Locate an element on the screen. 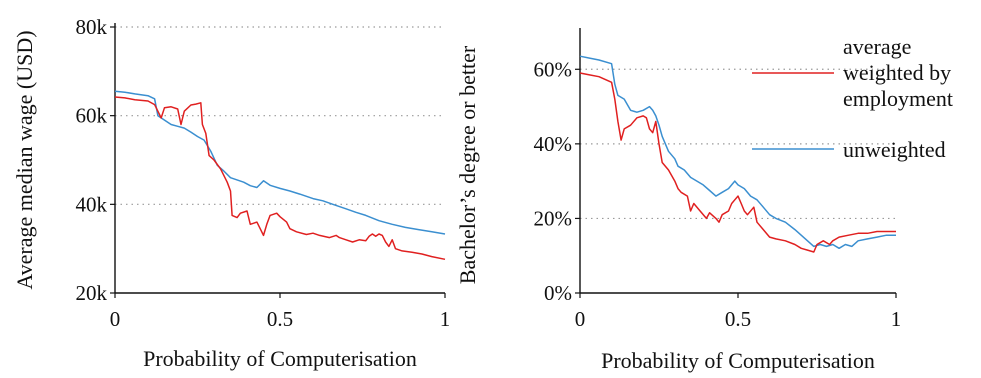  y-tick-label: 40% is located at coordinates (553, 144).